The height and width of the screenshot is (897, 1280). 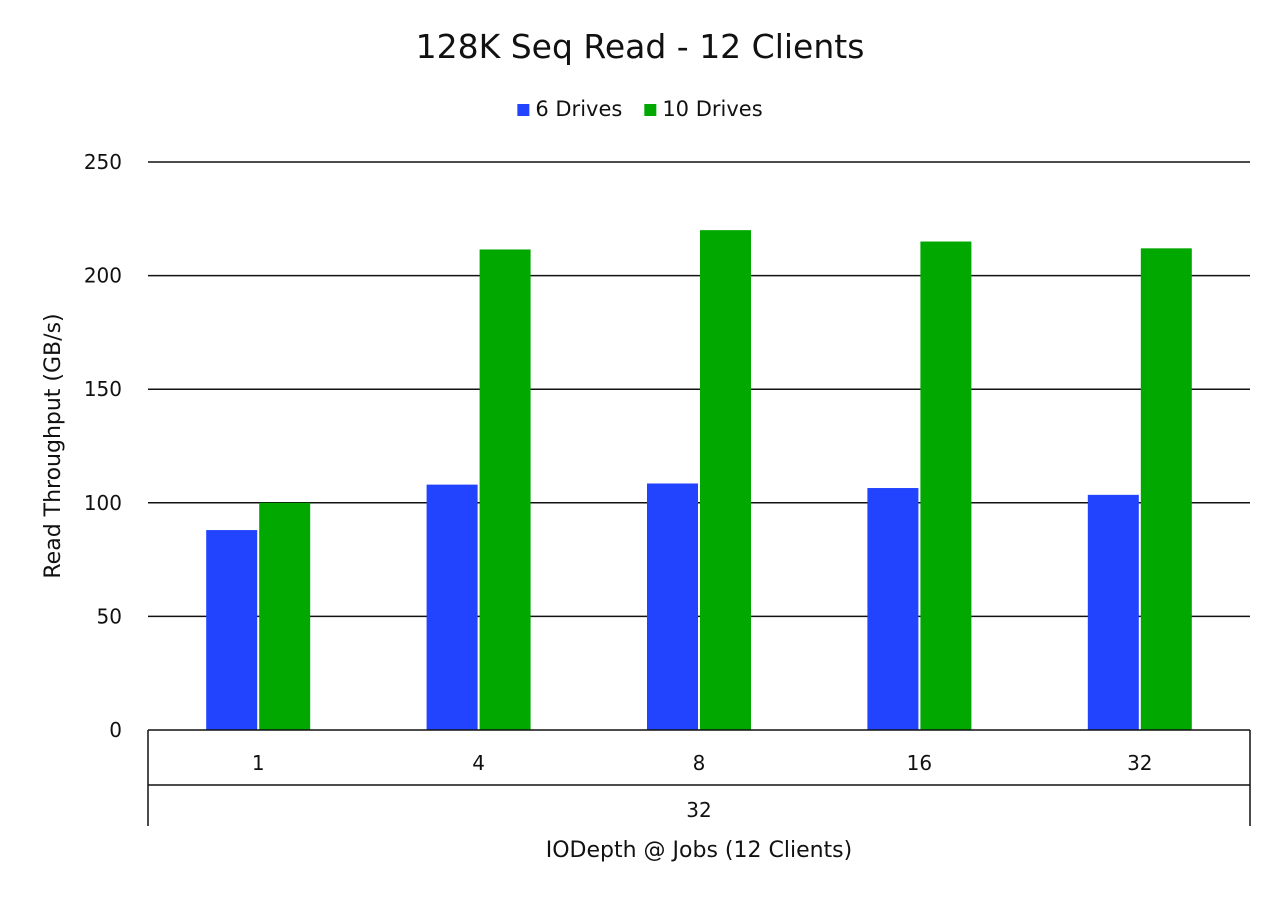 I want to click on x-tick-label: 8, so click(x=699, y=763).